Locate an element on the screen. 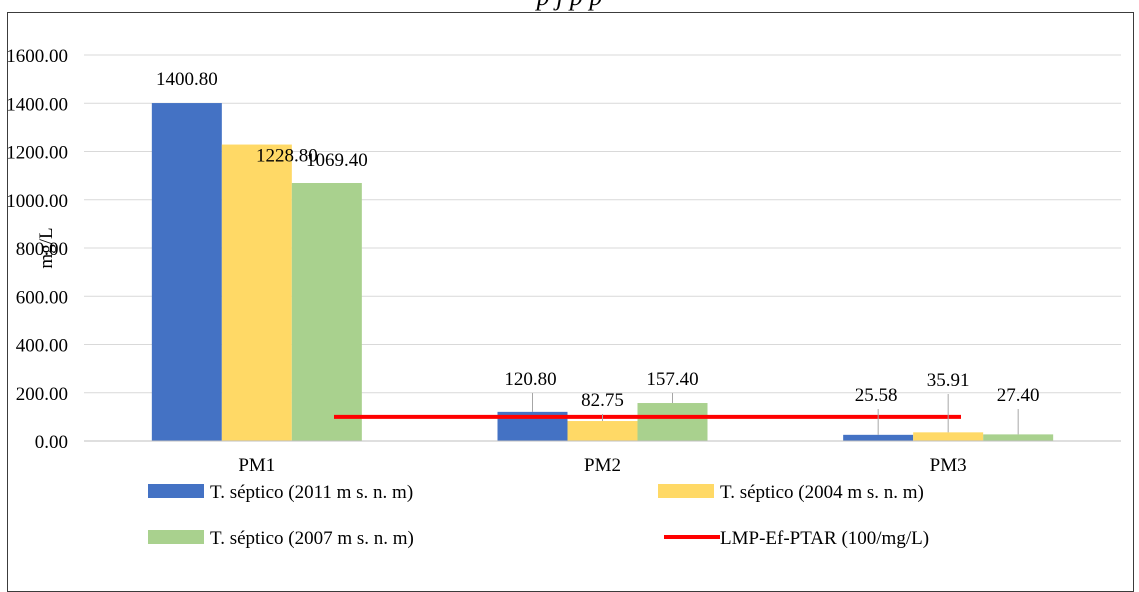 The width and height of the screenshot is (1139, 592). data-label: 27.40 is located at coordinates (1018, 395).